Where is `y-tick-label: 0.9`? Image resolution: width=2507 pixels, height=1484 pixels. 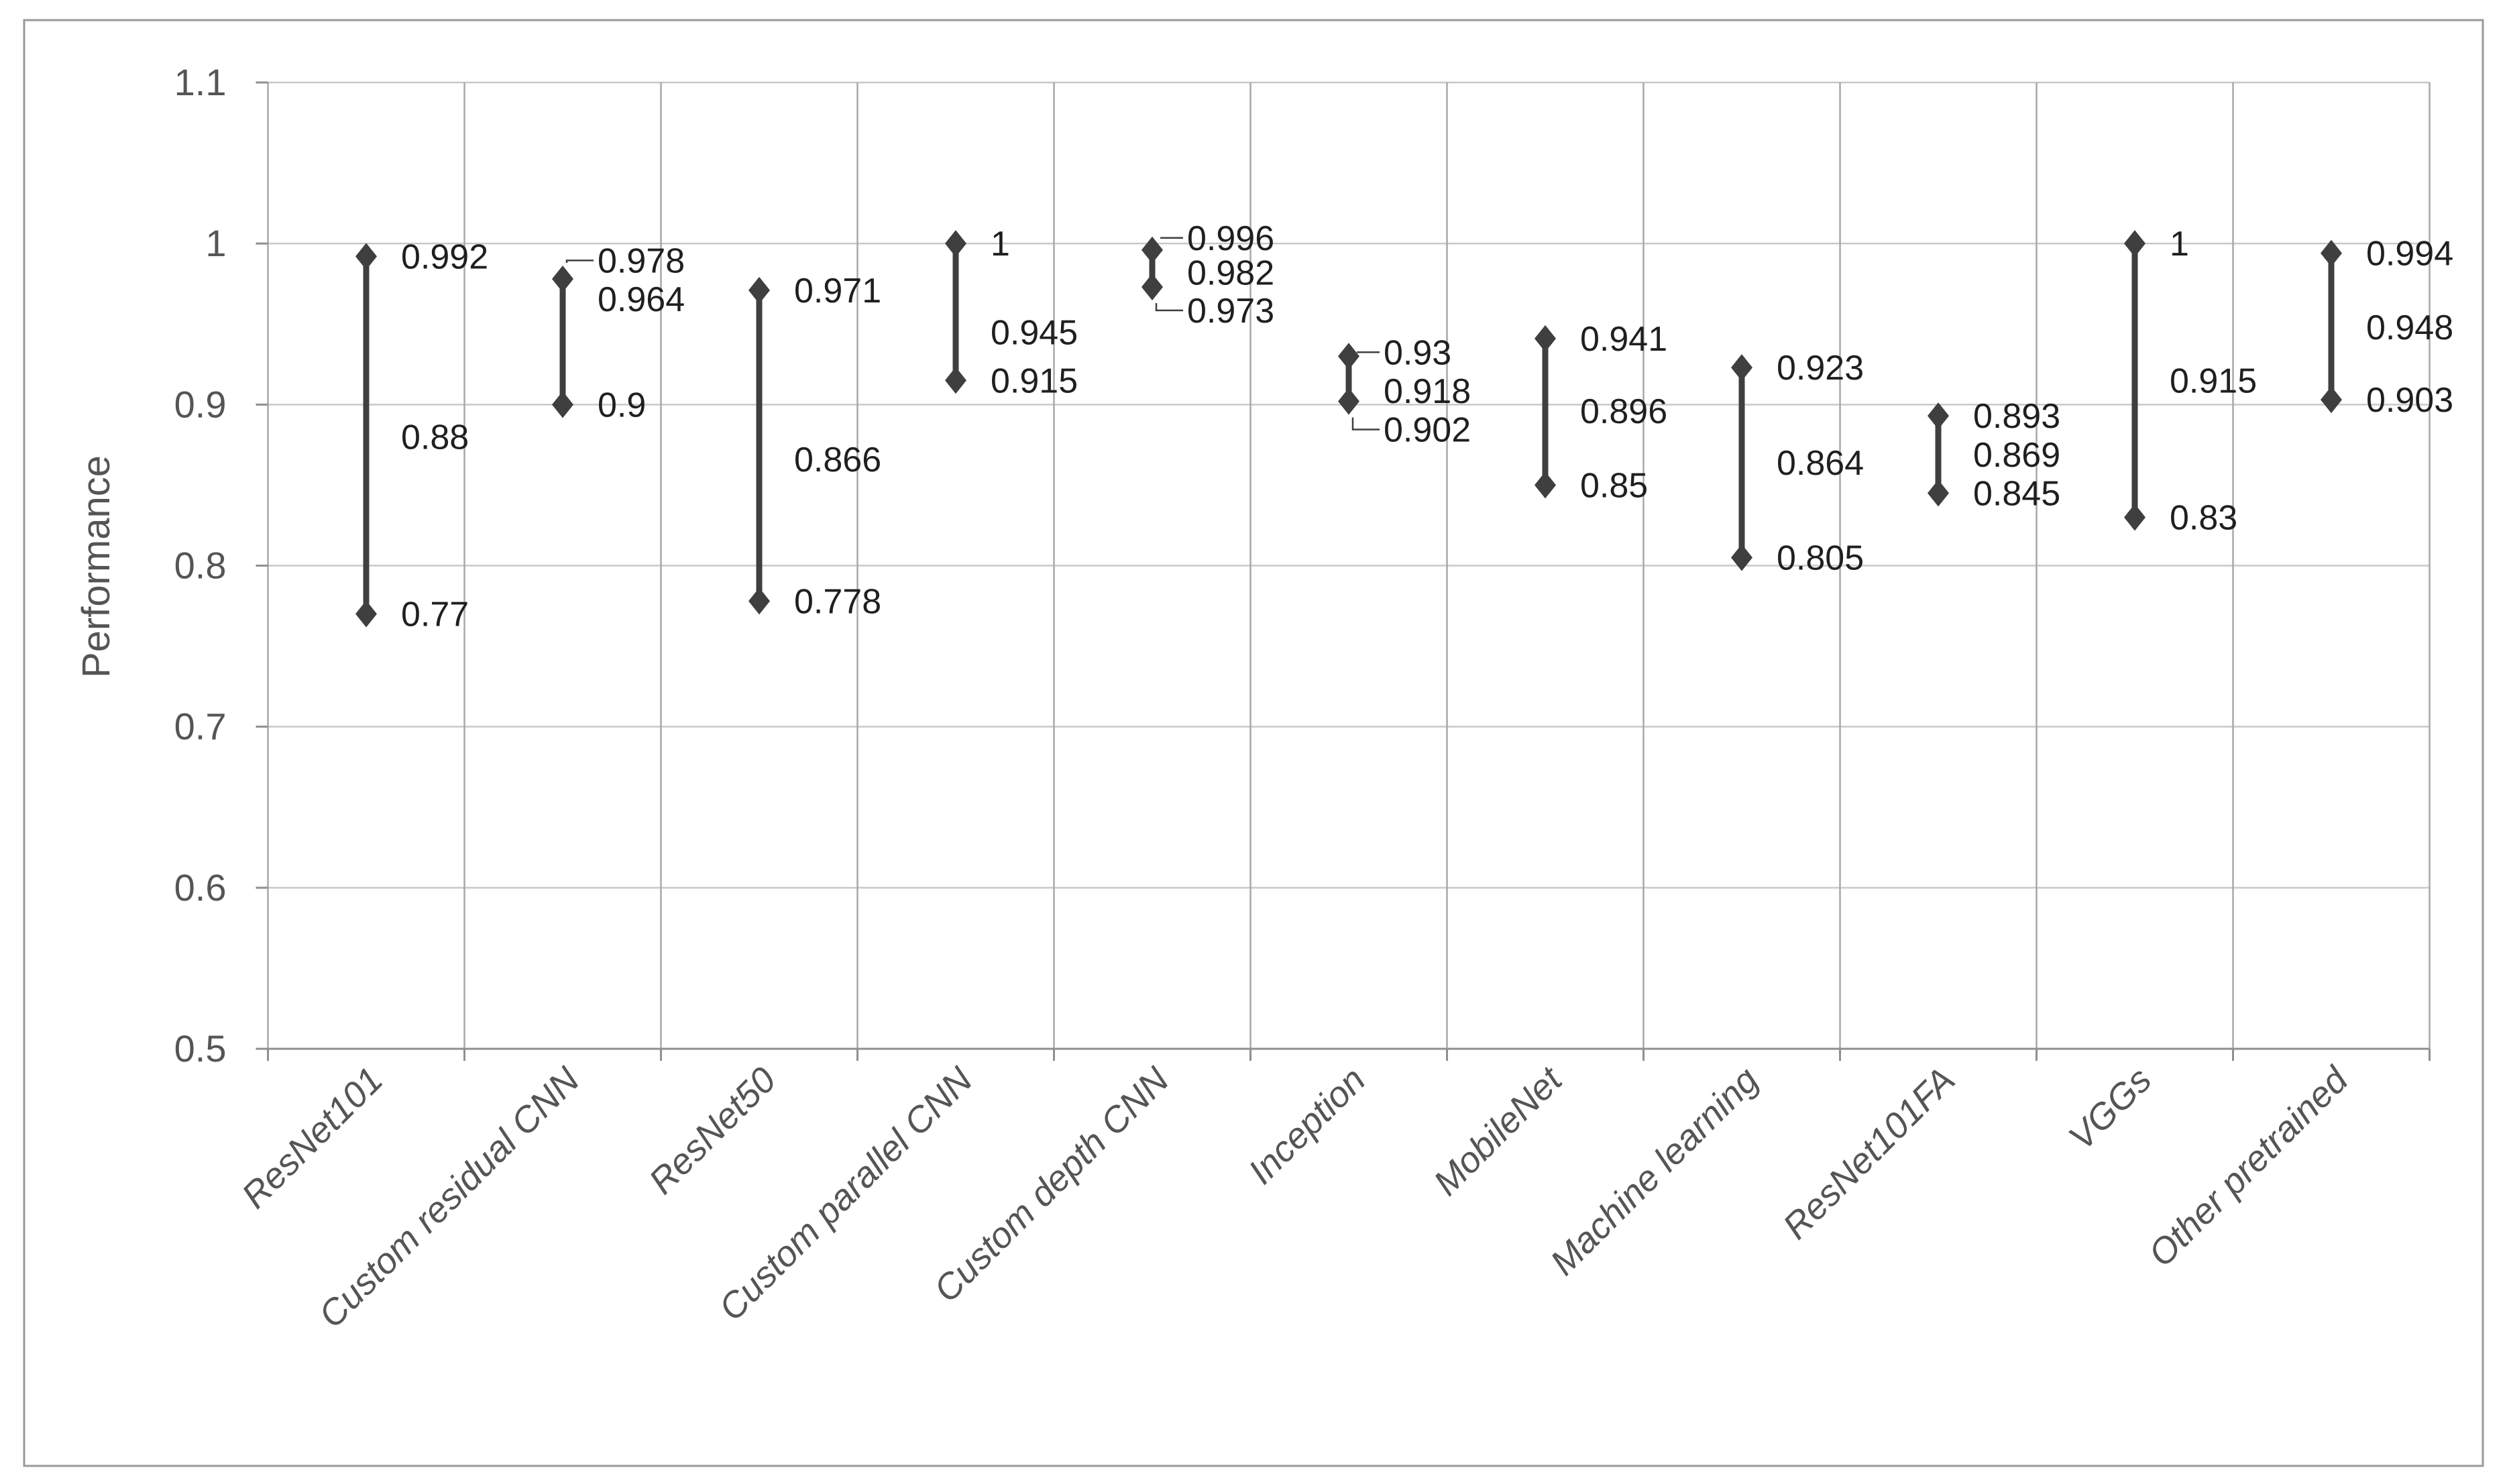 y-tick-label: 0.9 is located at coordinates (200, 404).